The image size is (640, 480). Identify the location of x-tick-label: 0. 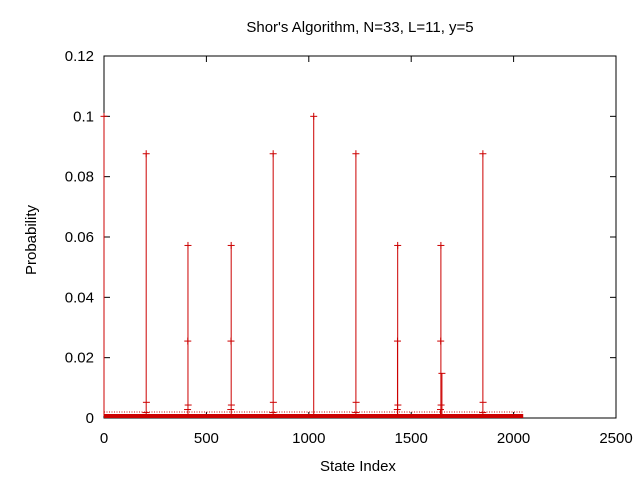
(104, 438).